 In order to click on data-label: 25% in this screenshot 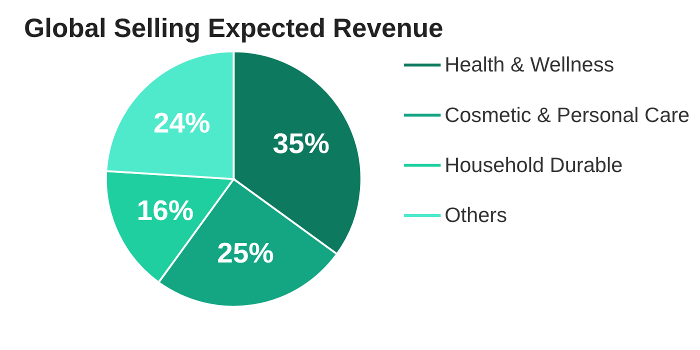, I will do `click(245, 253)`.